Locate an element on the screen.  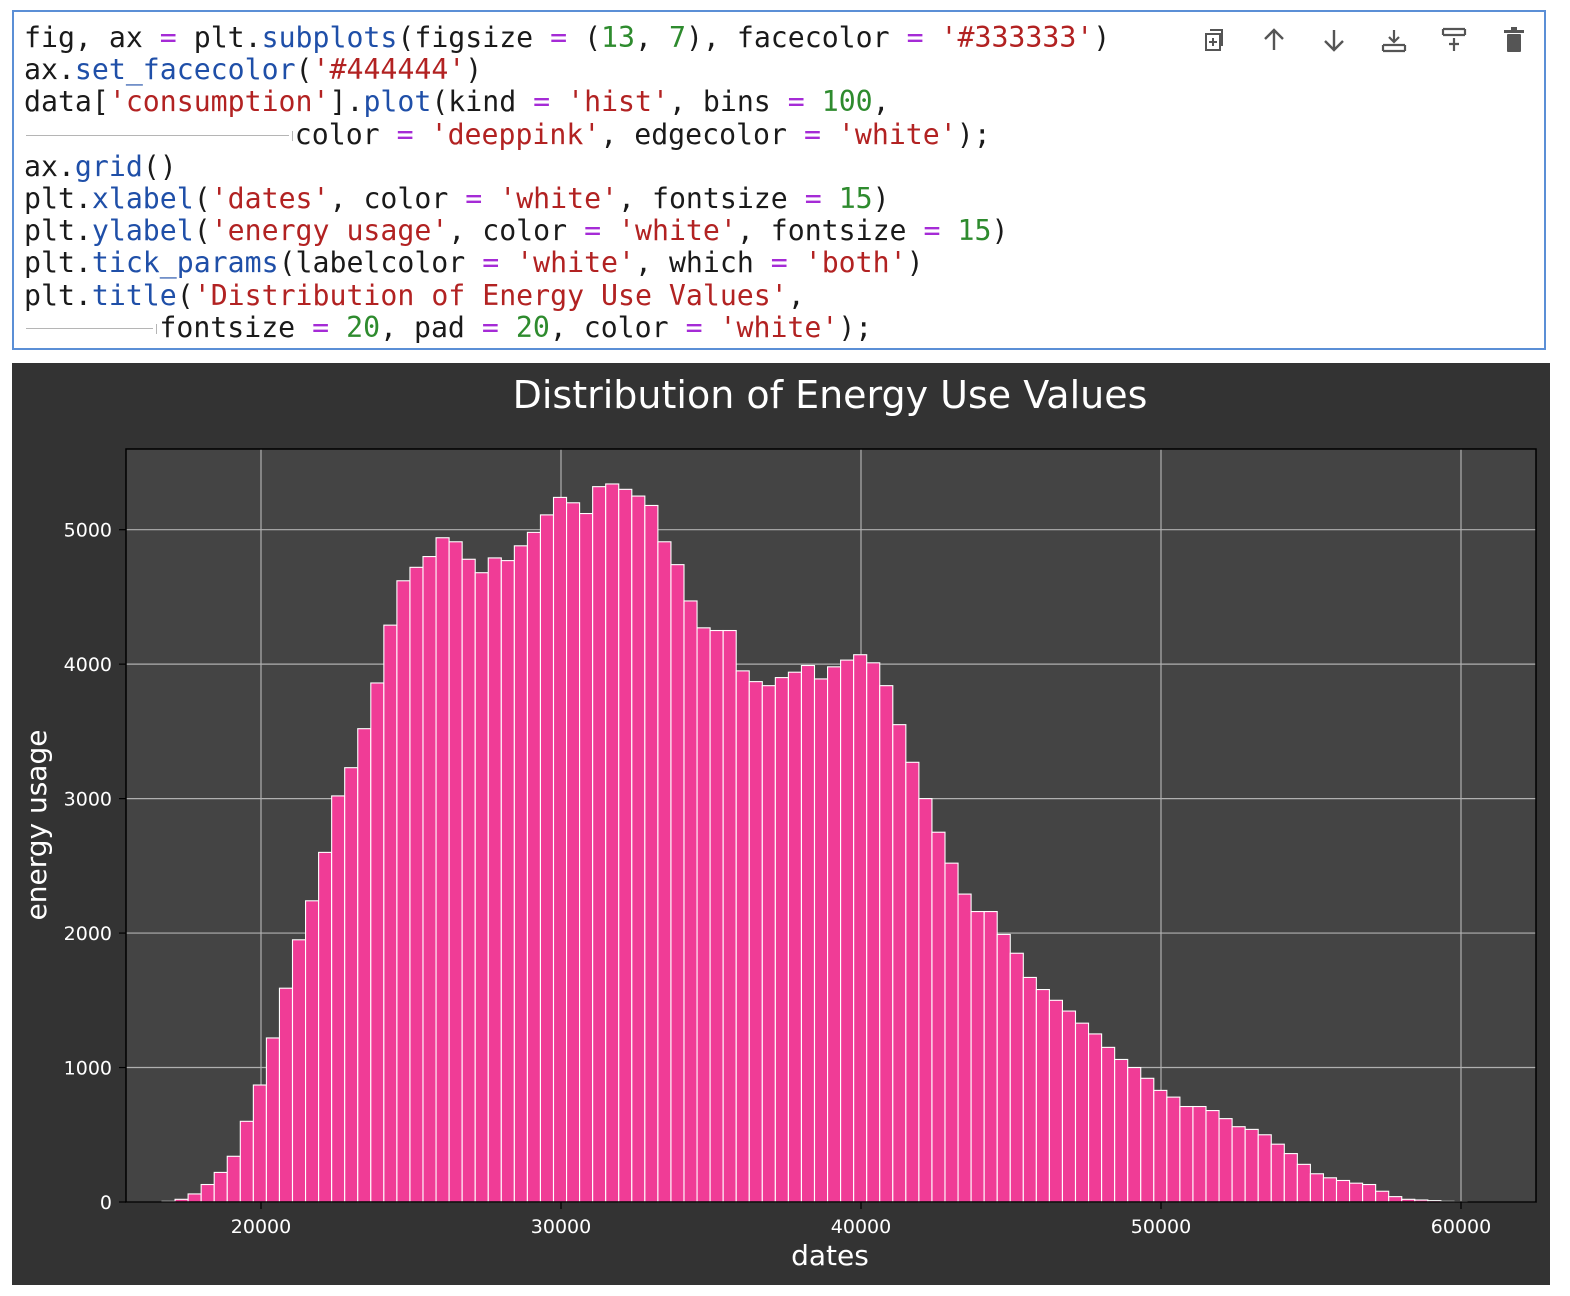
y-tick-label: 5000 is located at coordinates (88, 531).